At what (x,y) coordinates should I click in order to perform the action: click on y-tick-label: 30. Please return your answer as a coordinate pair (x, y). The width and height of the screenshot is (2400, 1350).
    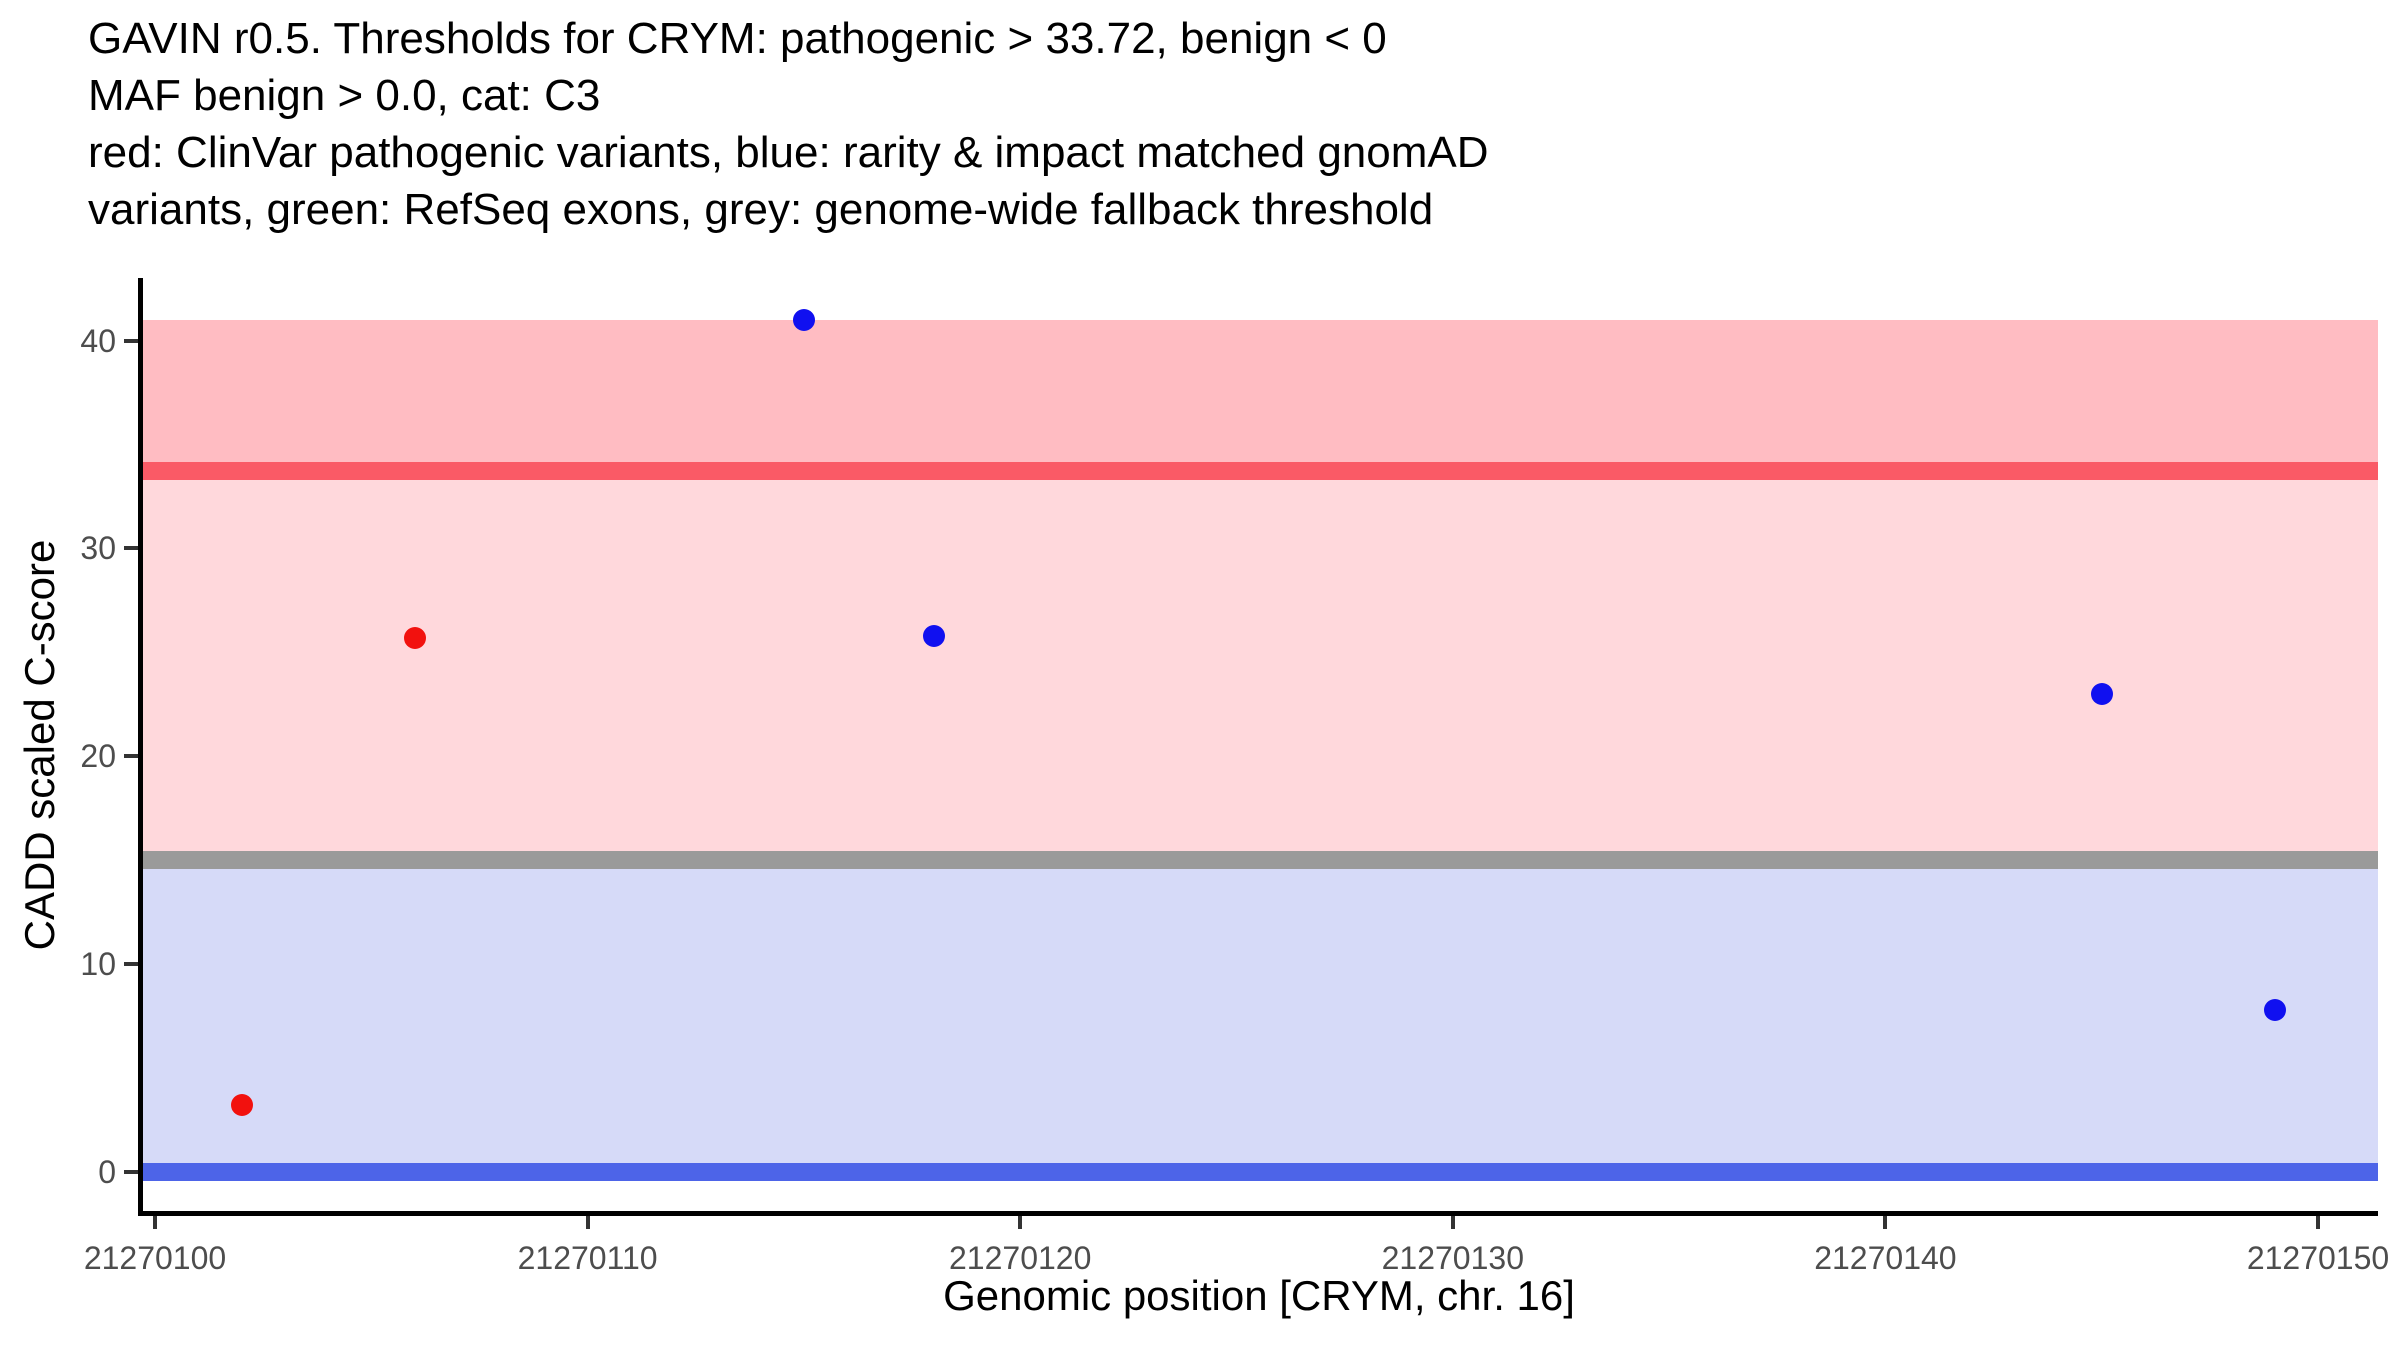
    Looking at the image, I should click on (98, 548).